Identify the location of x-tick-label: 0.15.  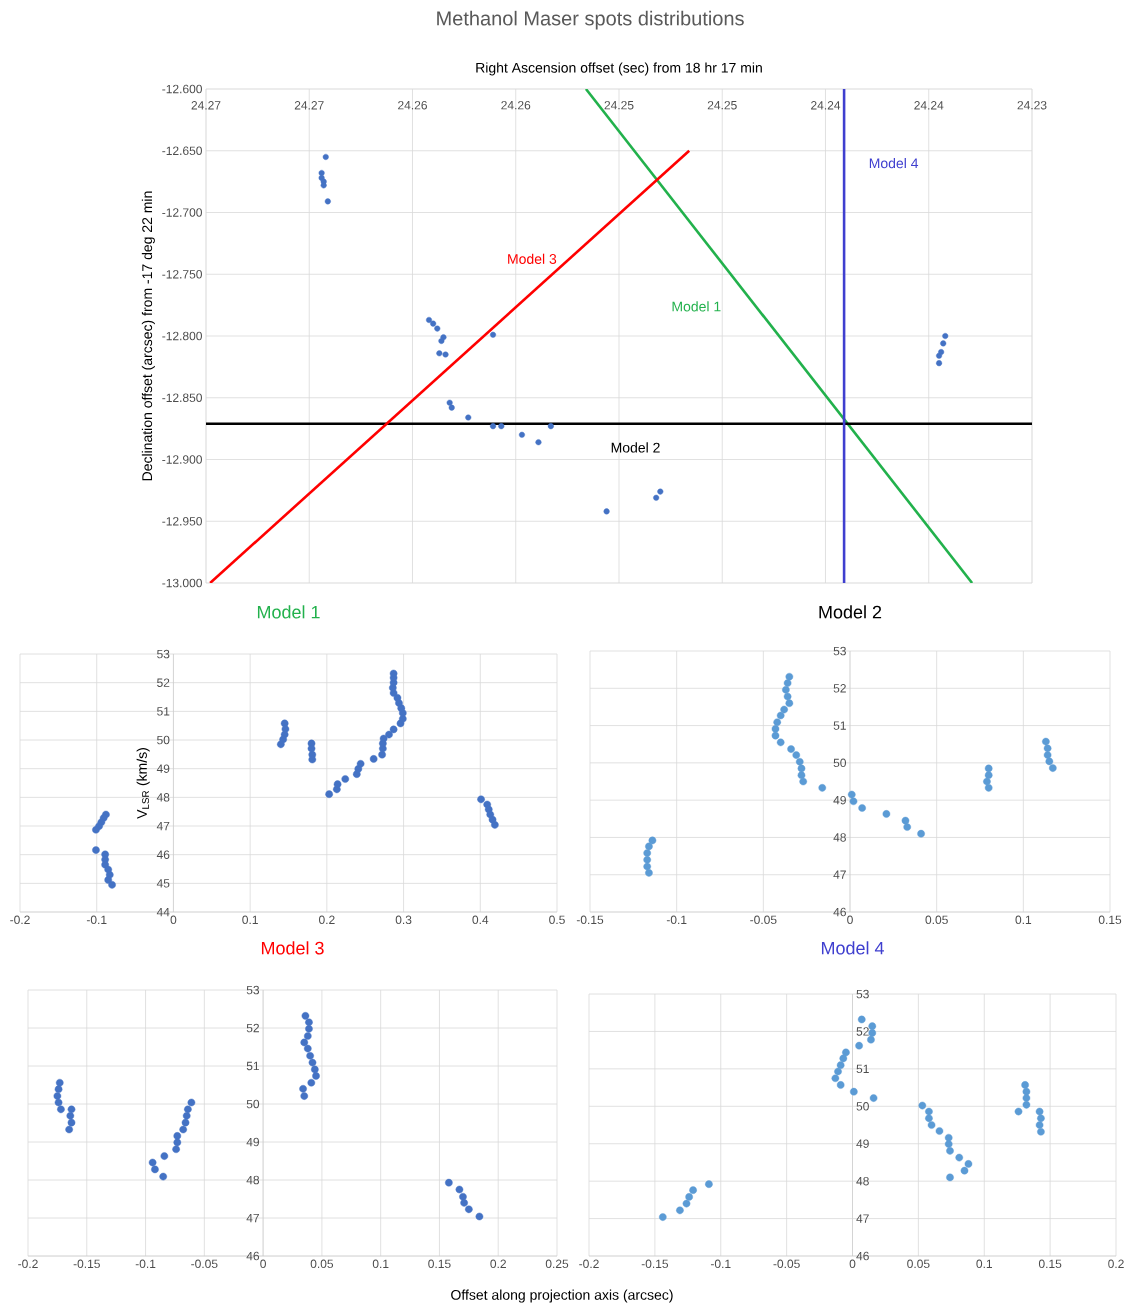
(439, 1264).